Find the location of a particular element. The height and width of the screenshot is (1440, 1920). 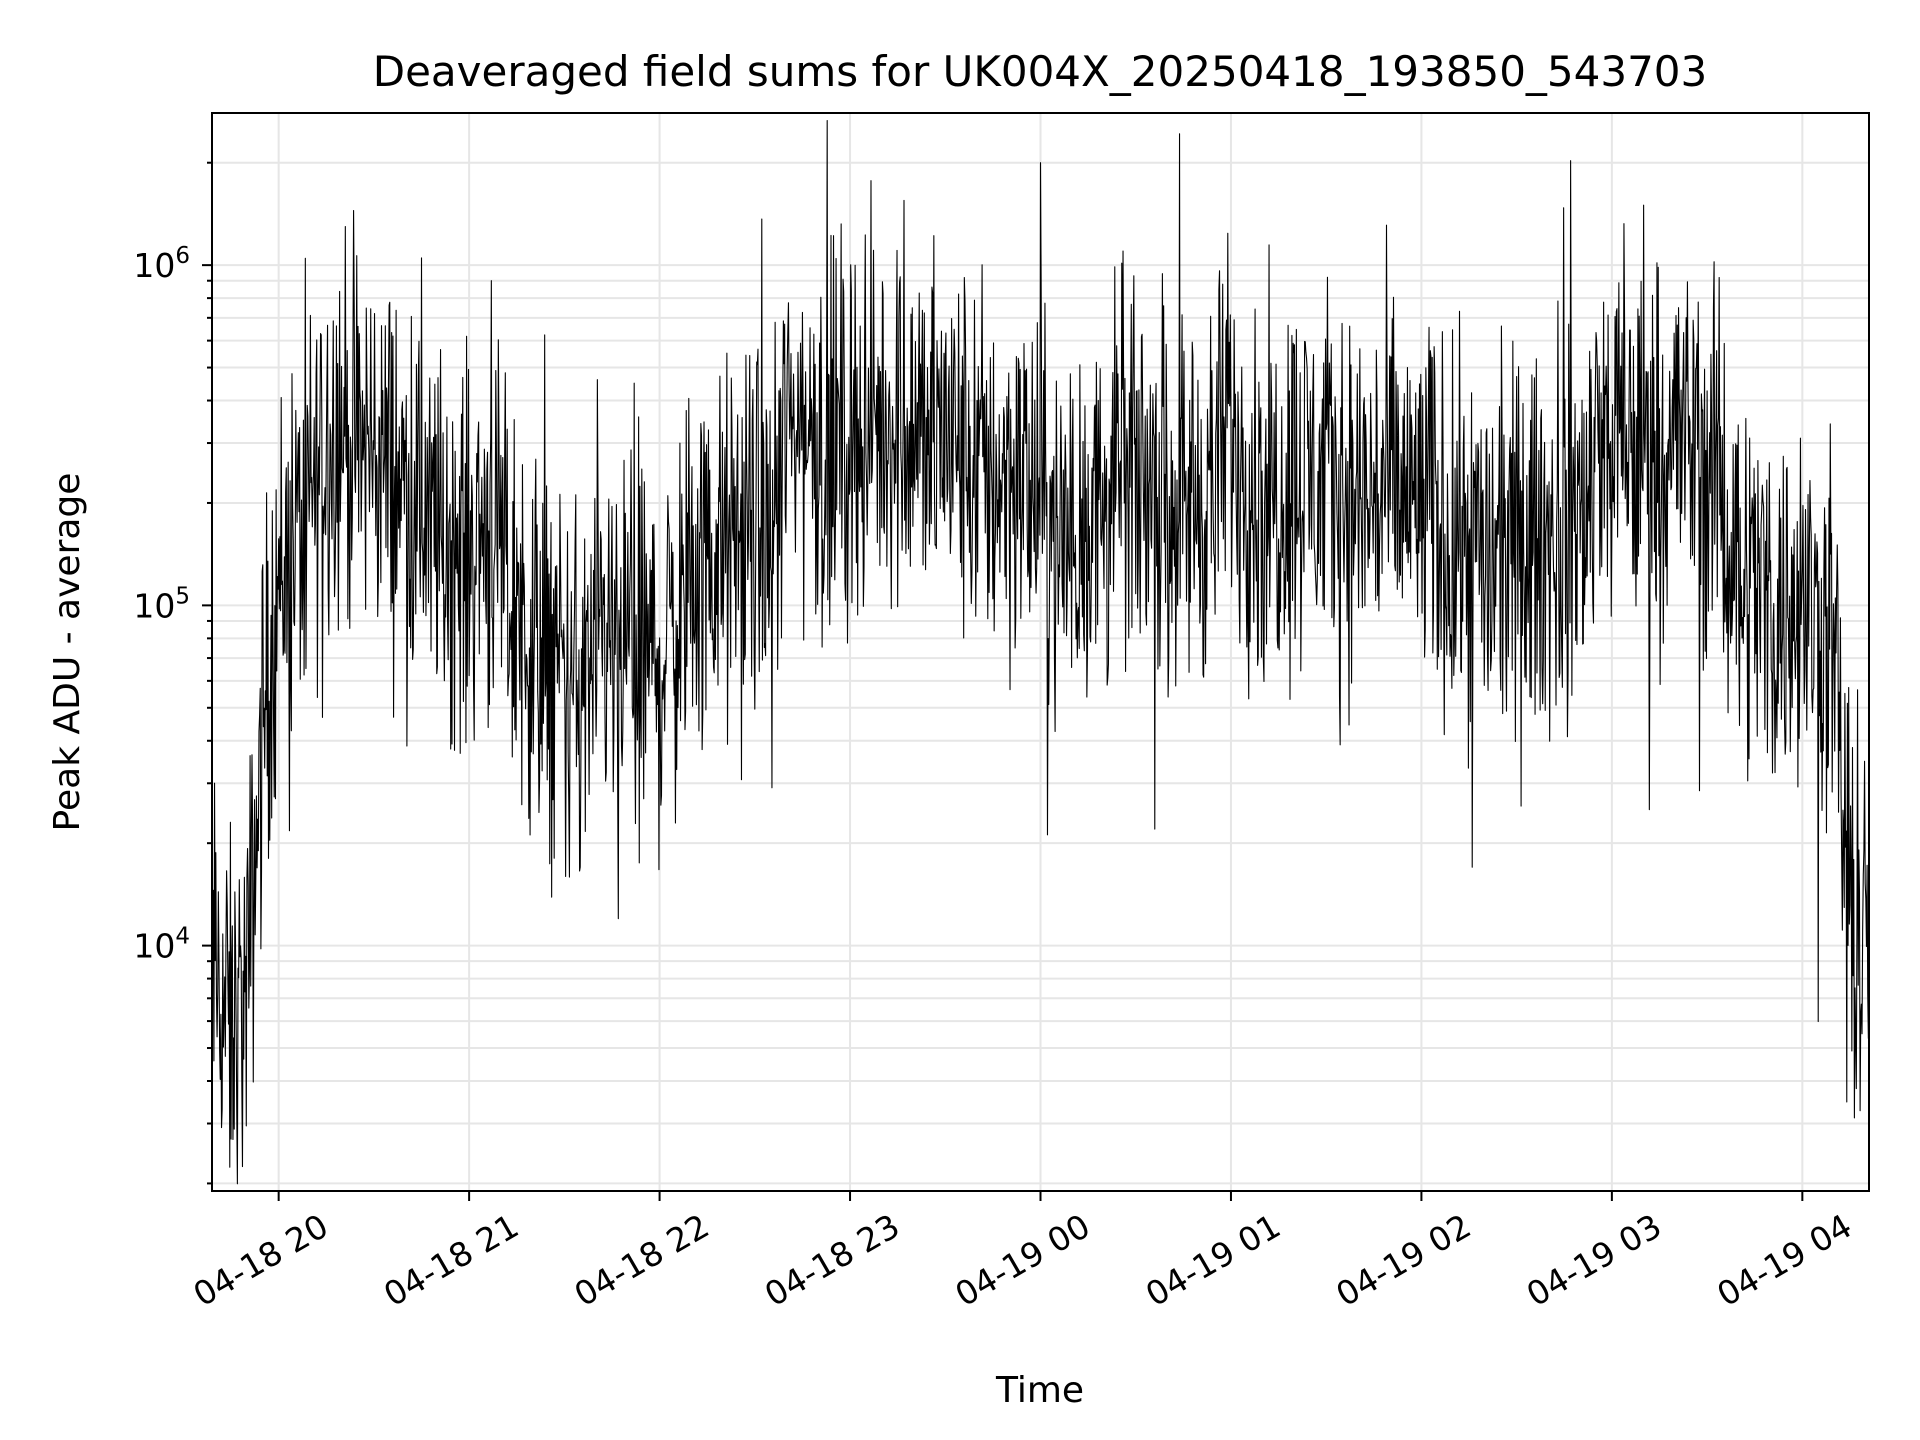

y-tick-exponent: 5 is located at coordinates (182, 596).